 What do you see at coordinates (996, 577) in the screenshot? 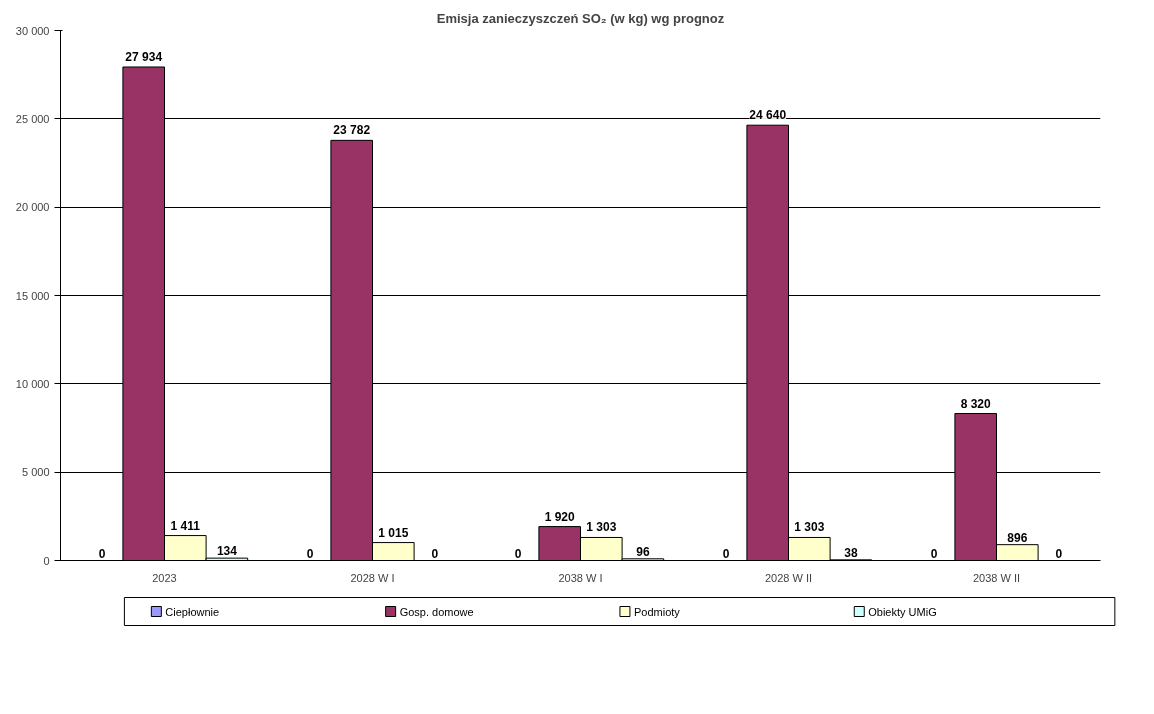
I see `x-tick-label: 2038 W II` at bounding box center [996, 577].